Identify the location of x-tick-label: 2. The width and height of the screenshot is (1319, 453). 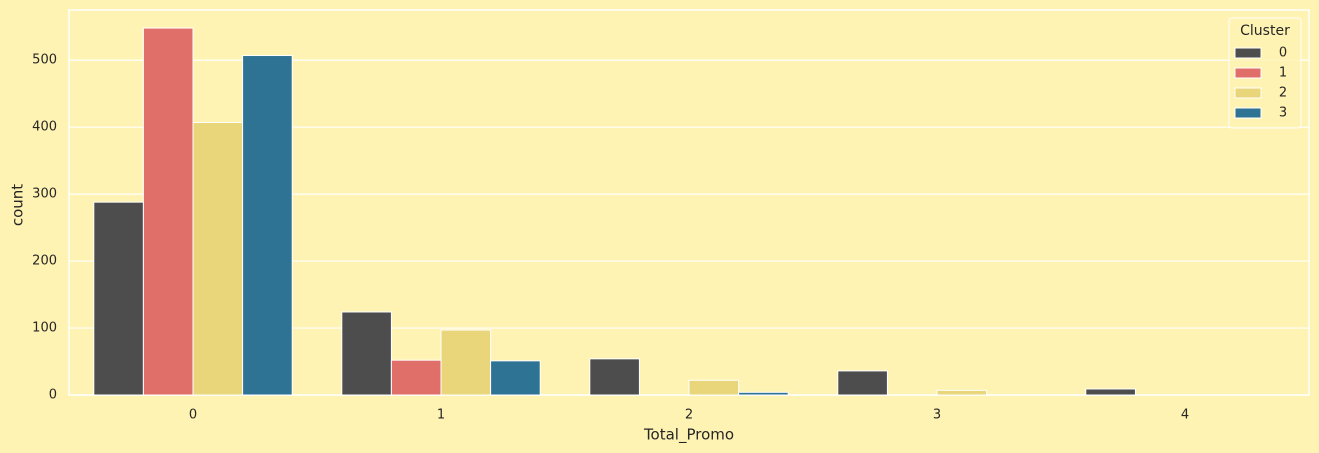
(689, 415).